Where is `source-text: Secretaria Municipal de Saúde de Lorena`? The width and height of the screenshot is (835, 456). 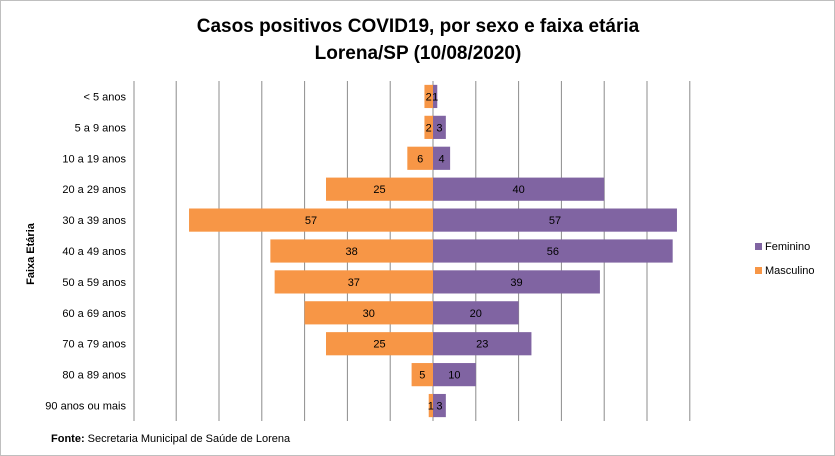
source-text: Secretaria Municipal de Saúde de Lorena is located at coordinates (189, 439).